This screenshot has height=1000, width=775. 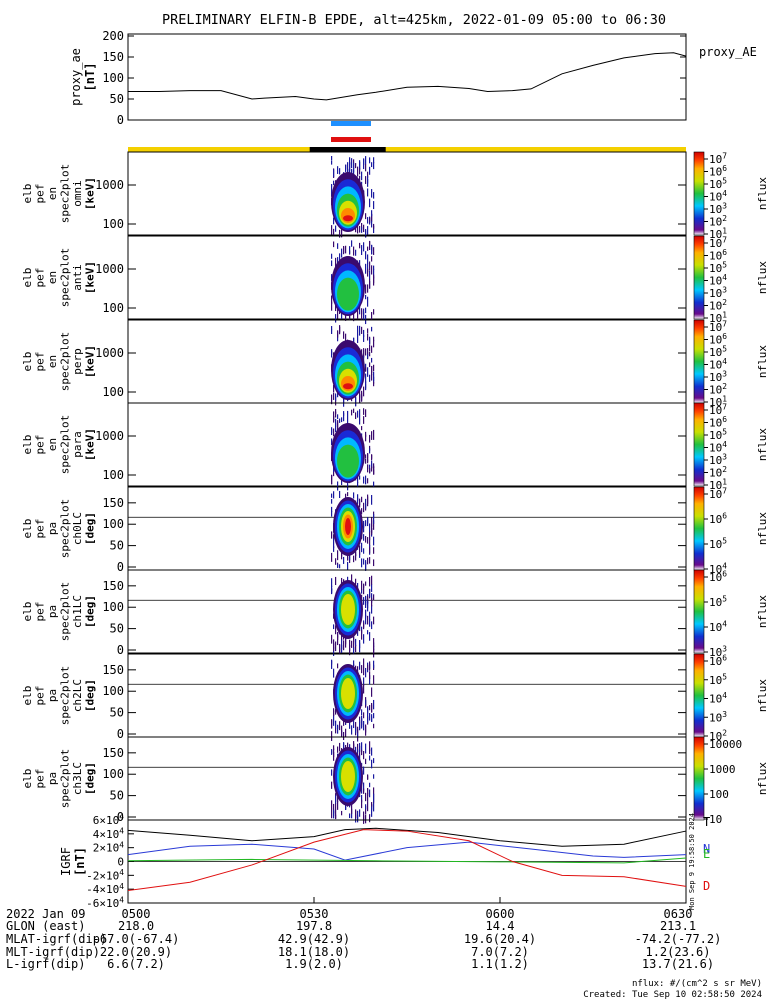 I want to click on x-row-label: L-igrf(dip), so click(x=45, y=964).